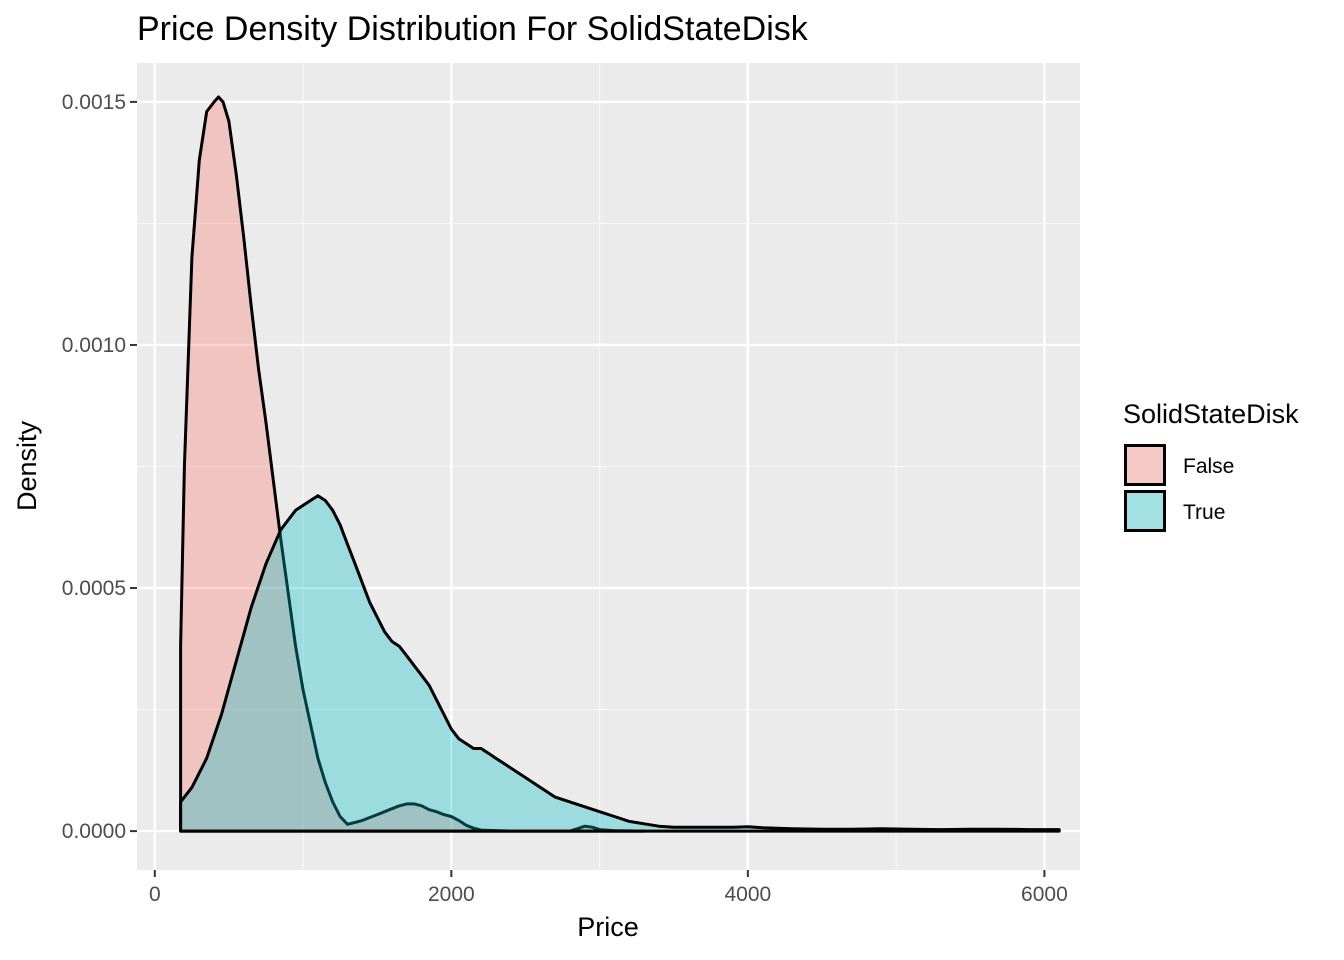  Describe the element at coordinates (608, 927) in the screenshot. I see `x-axis-title: Price` at that location.